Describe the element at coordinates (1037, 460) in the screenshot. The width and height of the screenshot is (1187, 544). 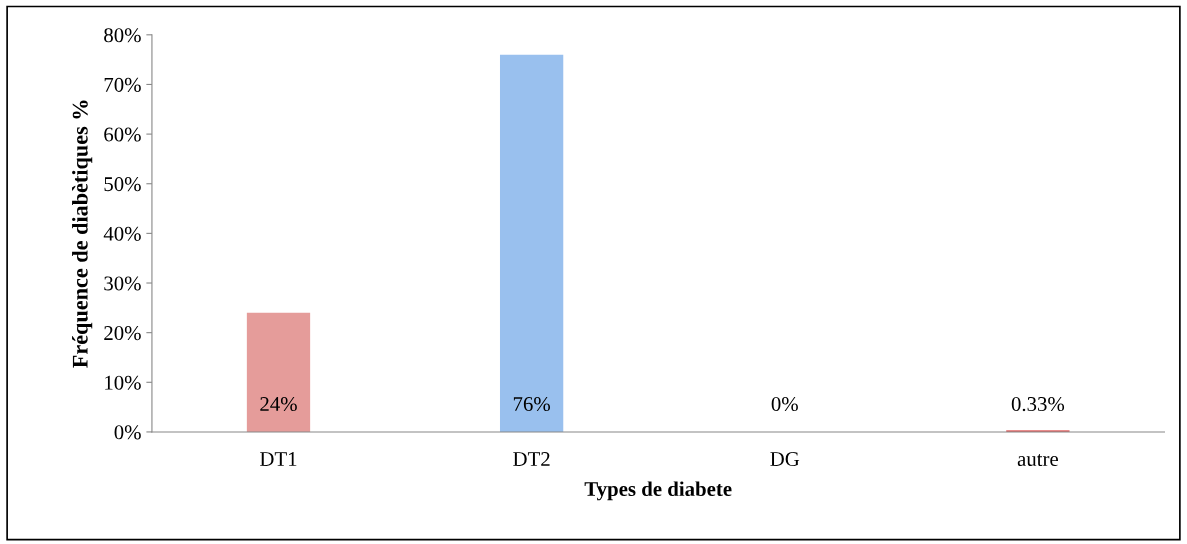
I see `x-tick-label: autre` at that location.